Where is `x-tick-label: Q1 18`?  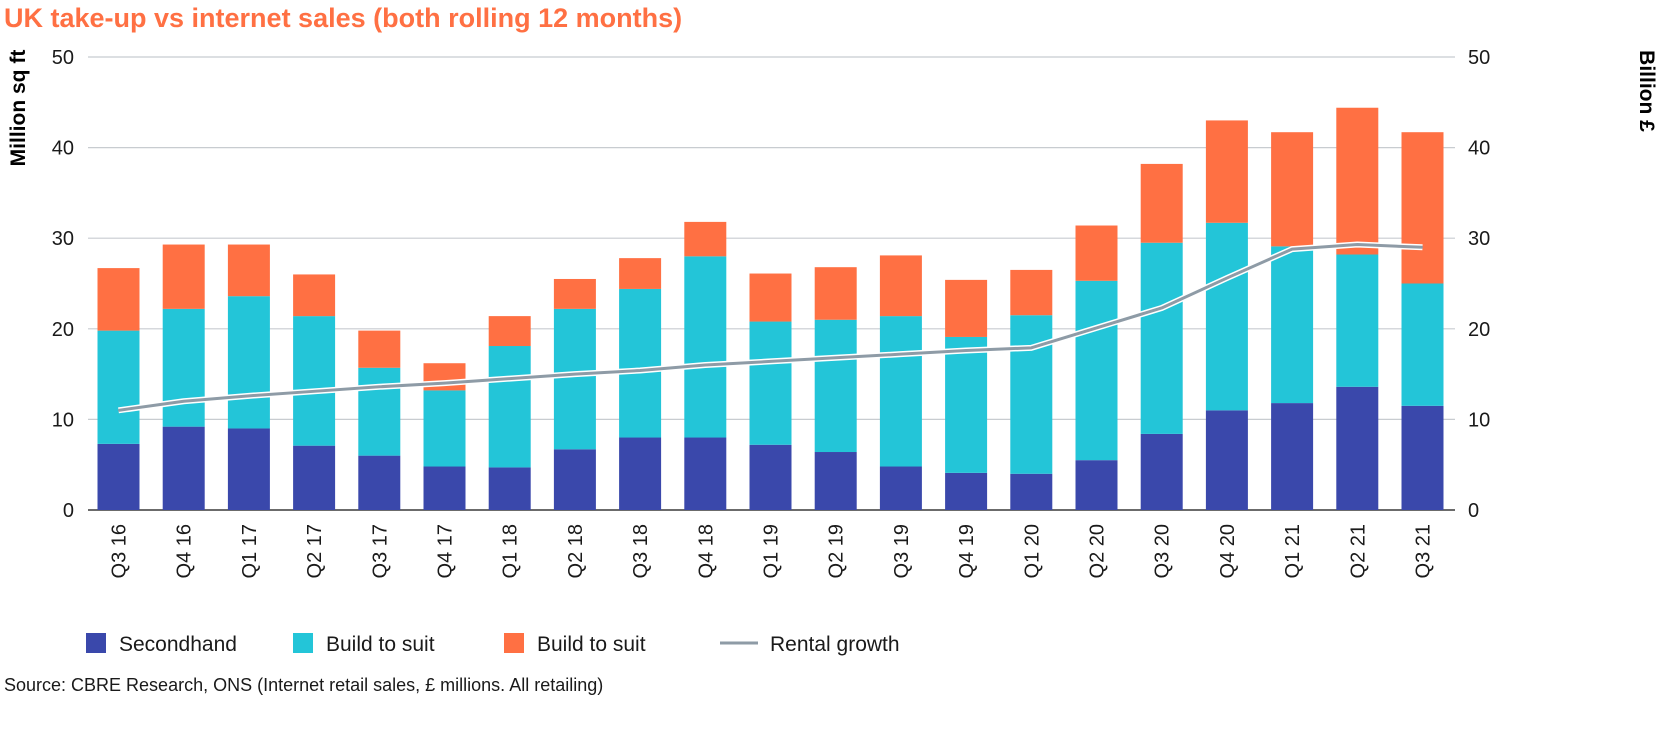 x-tick-label: Q1 18 is located at coordinates (511, 551).